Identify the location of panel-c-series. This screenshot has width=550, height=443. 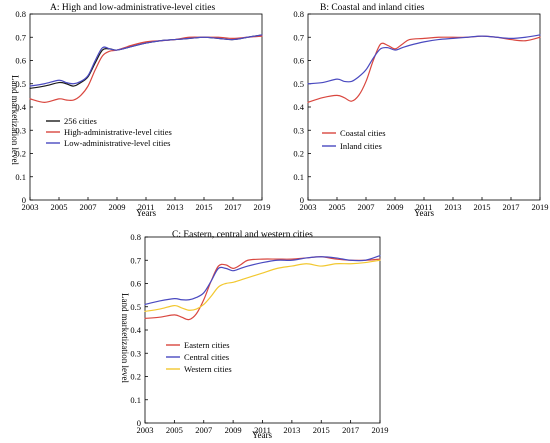
(262, 288).